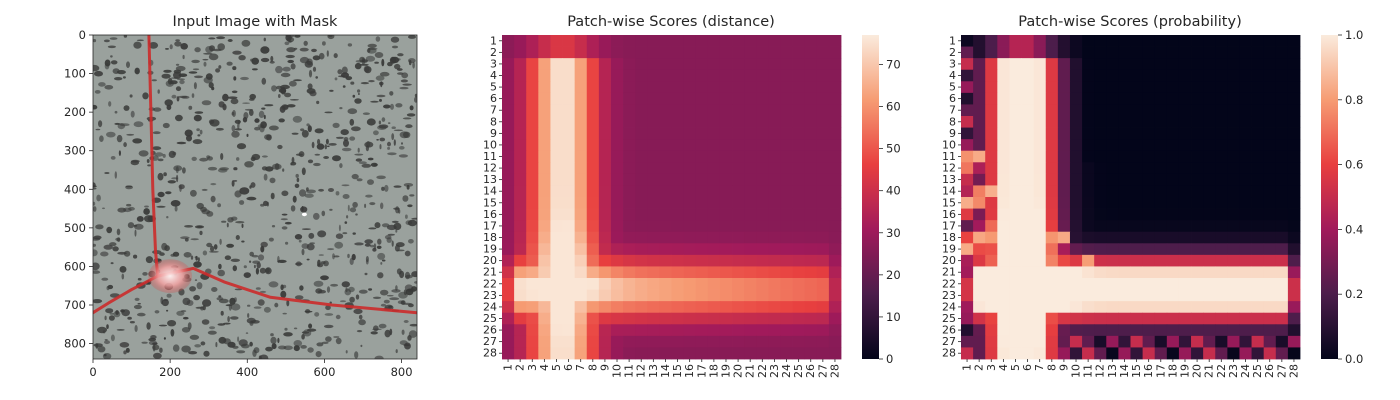  I want to click on colorbar-tick-label: 0.6, so click(1354, 165).